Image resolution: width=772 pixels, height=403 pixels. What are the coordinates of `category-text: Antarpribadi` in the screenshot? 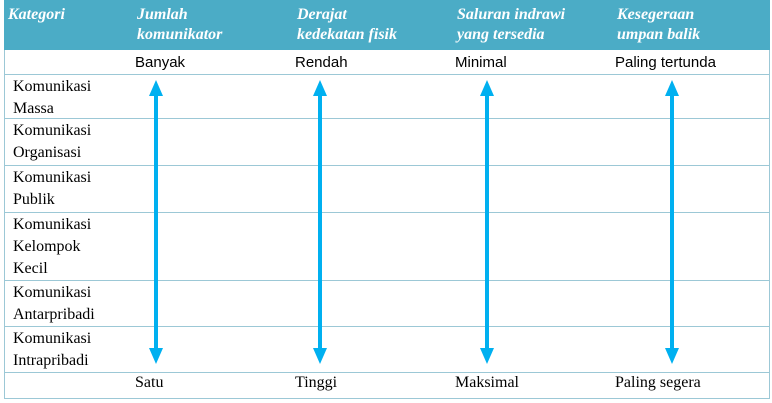 It's located at (54, 314).